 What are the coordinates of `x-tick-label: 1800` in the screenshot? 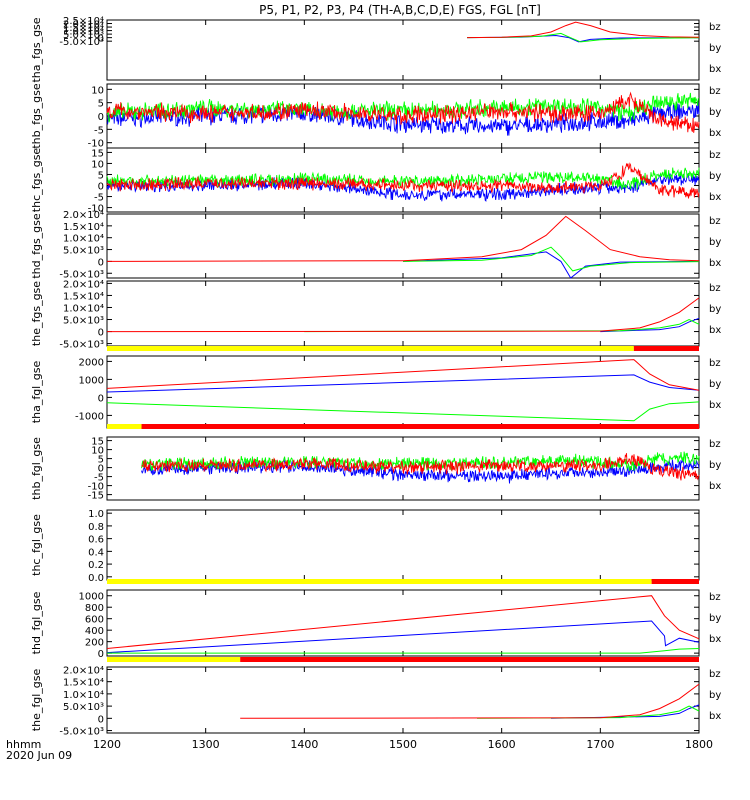 It's located at (699, 744).